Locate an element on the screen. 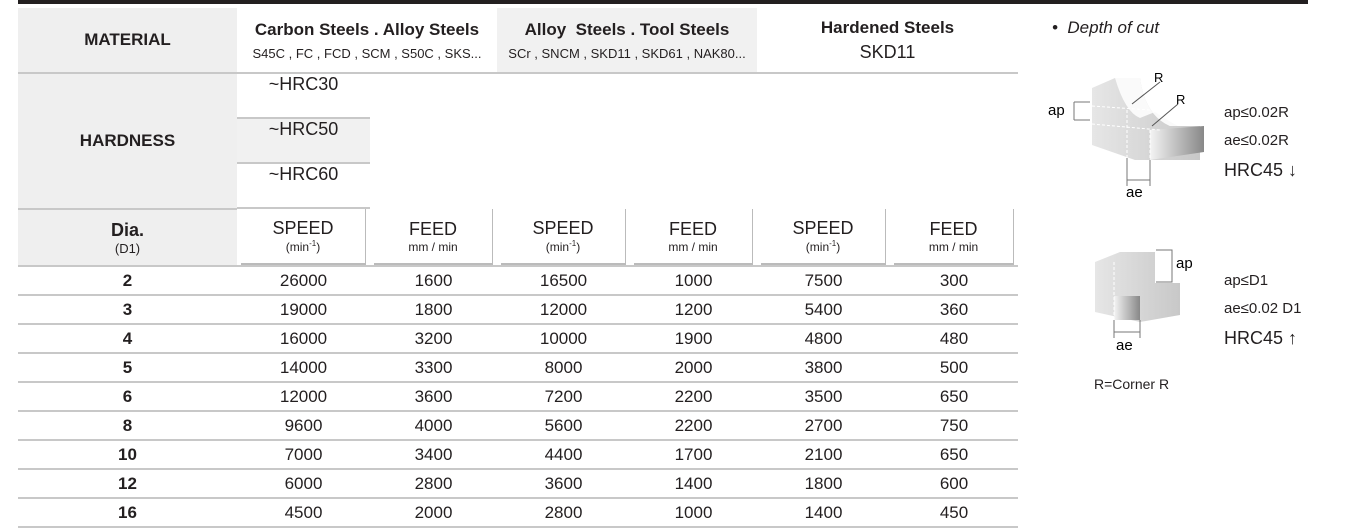  feed-cell: 3600 is located at coordinates (433, 397).